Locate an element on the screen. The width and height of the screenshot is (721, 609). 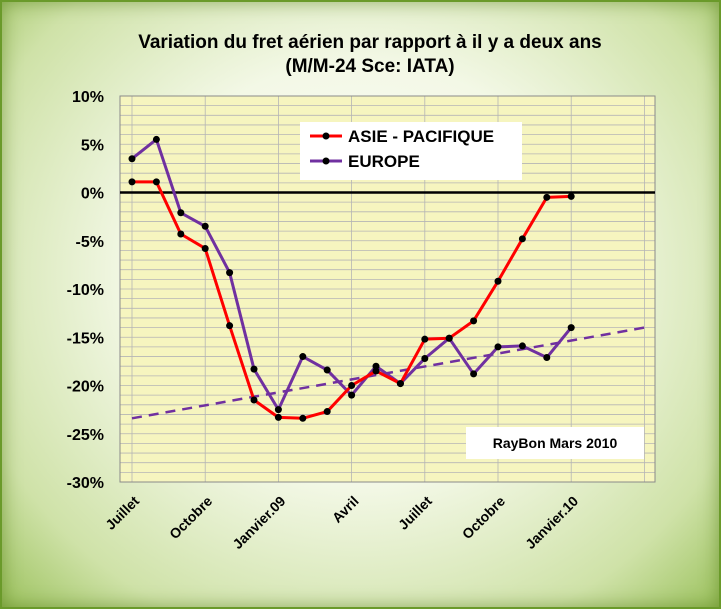
chart-subtitle: (M/M-24 Sce: IATA) is located at coordinates (369, 66).